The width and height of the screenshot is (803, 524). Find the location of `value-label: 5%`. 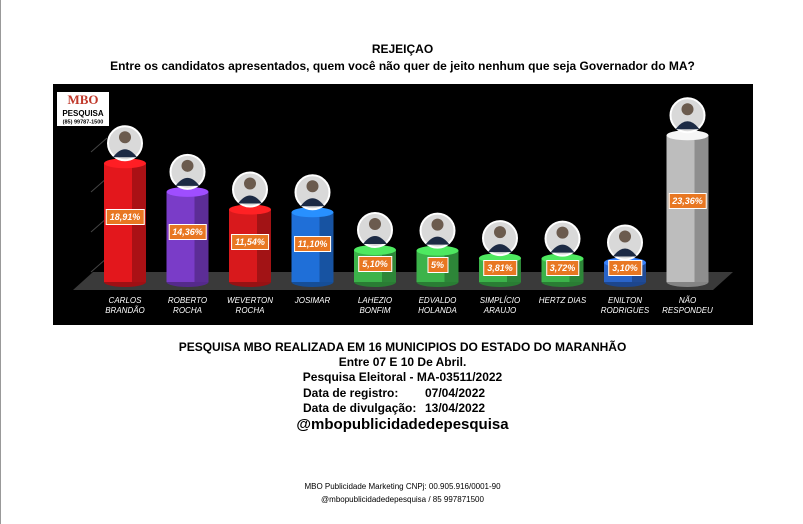

value-label: 5% is located at coordinates (437, 264).